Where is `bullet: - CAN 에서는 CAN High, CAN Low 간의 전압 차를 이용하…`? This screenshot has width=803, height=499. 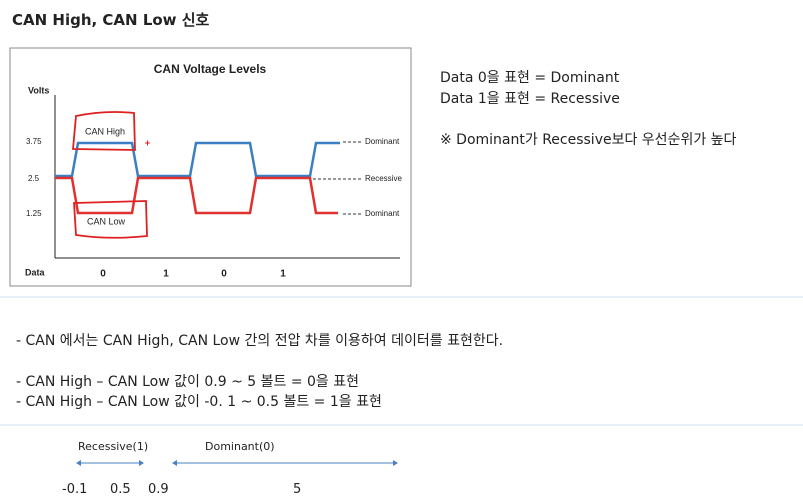
bullet: - CAN 에서는 CAN High, CAN Low 간의 전압 차를 이용하… is located at coordinates (260, 341).